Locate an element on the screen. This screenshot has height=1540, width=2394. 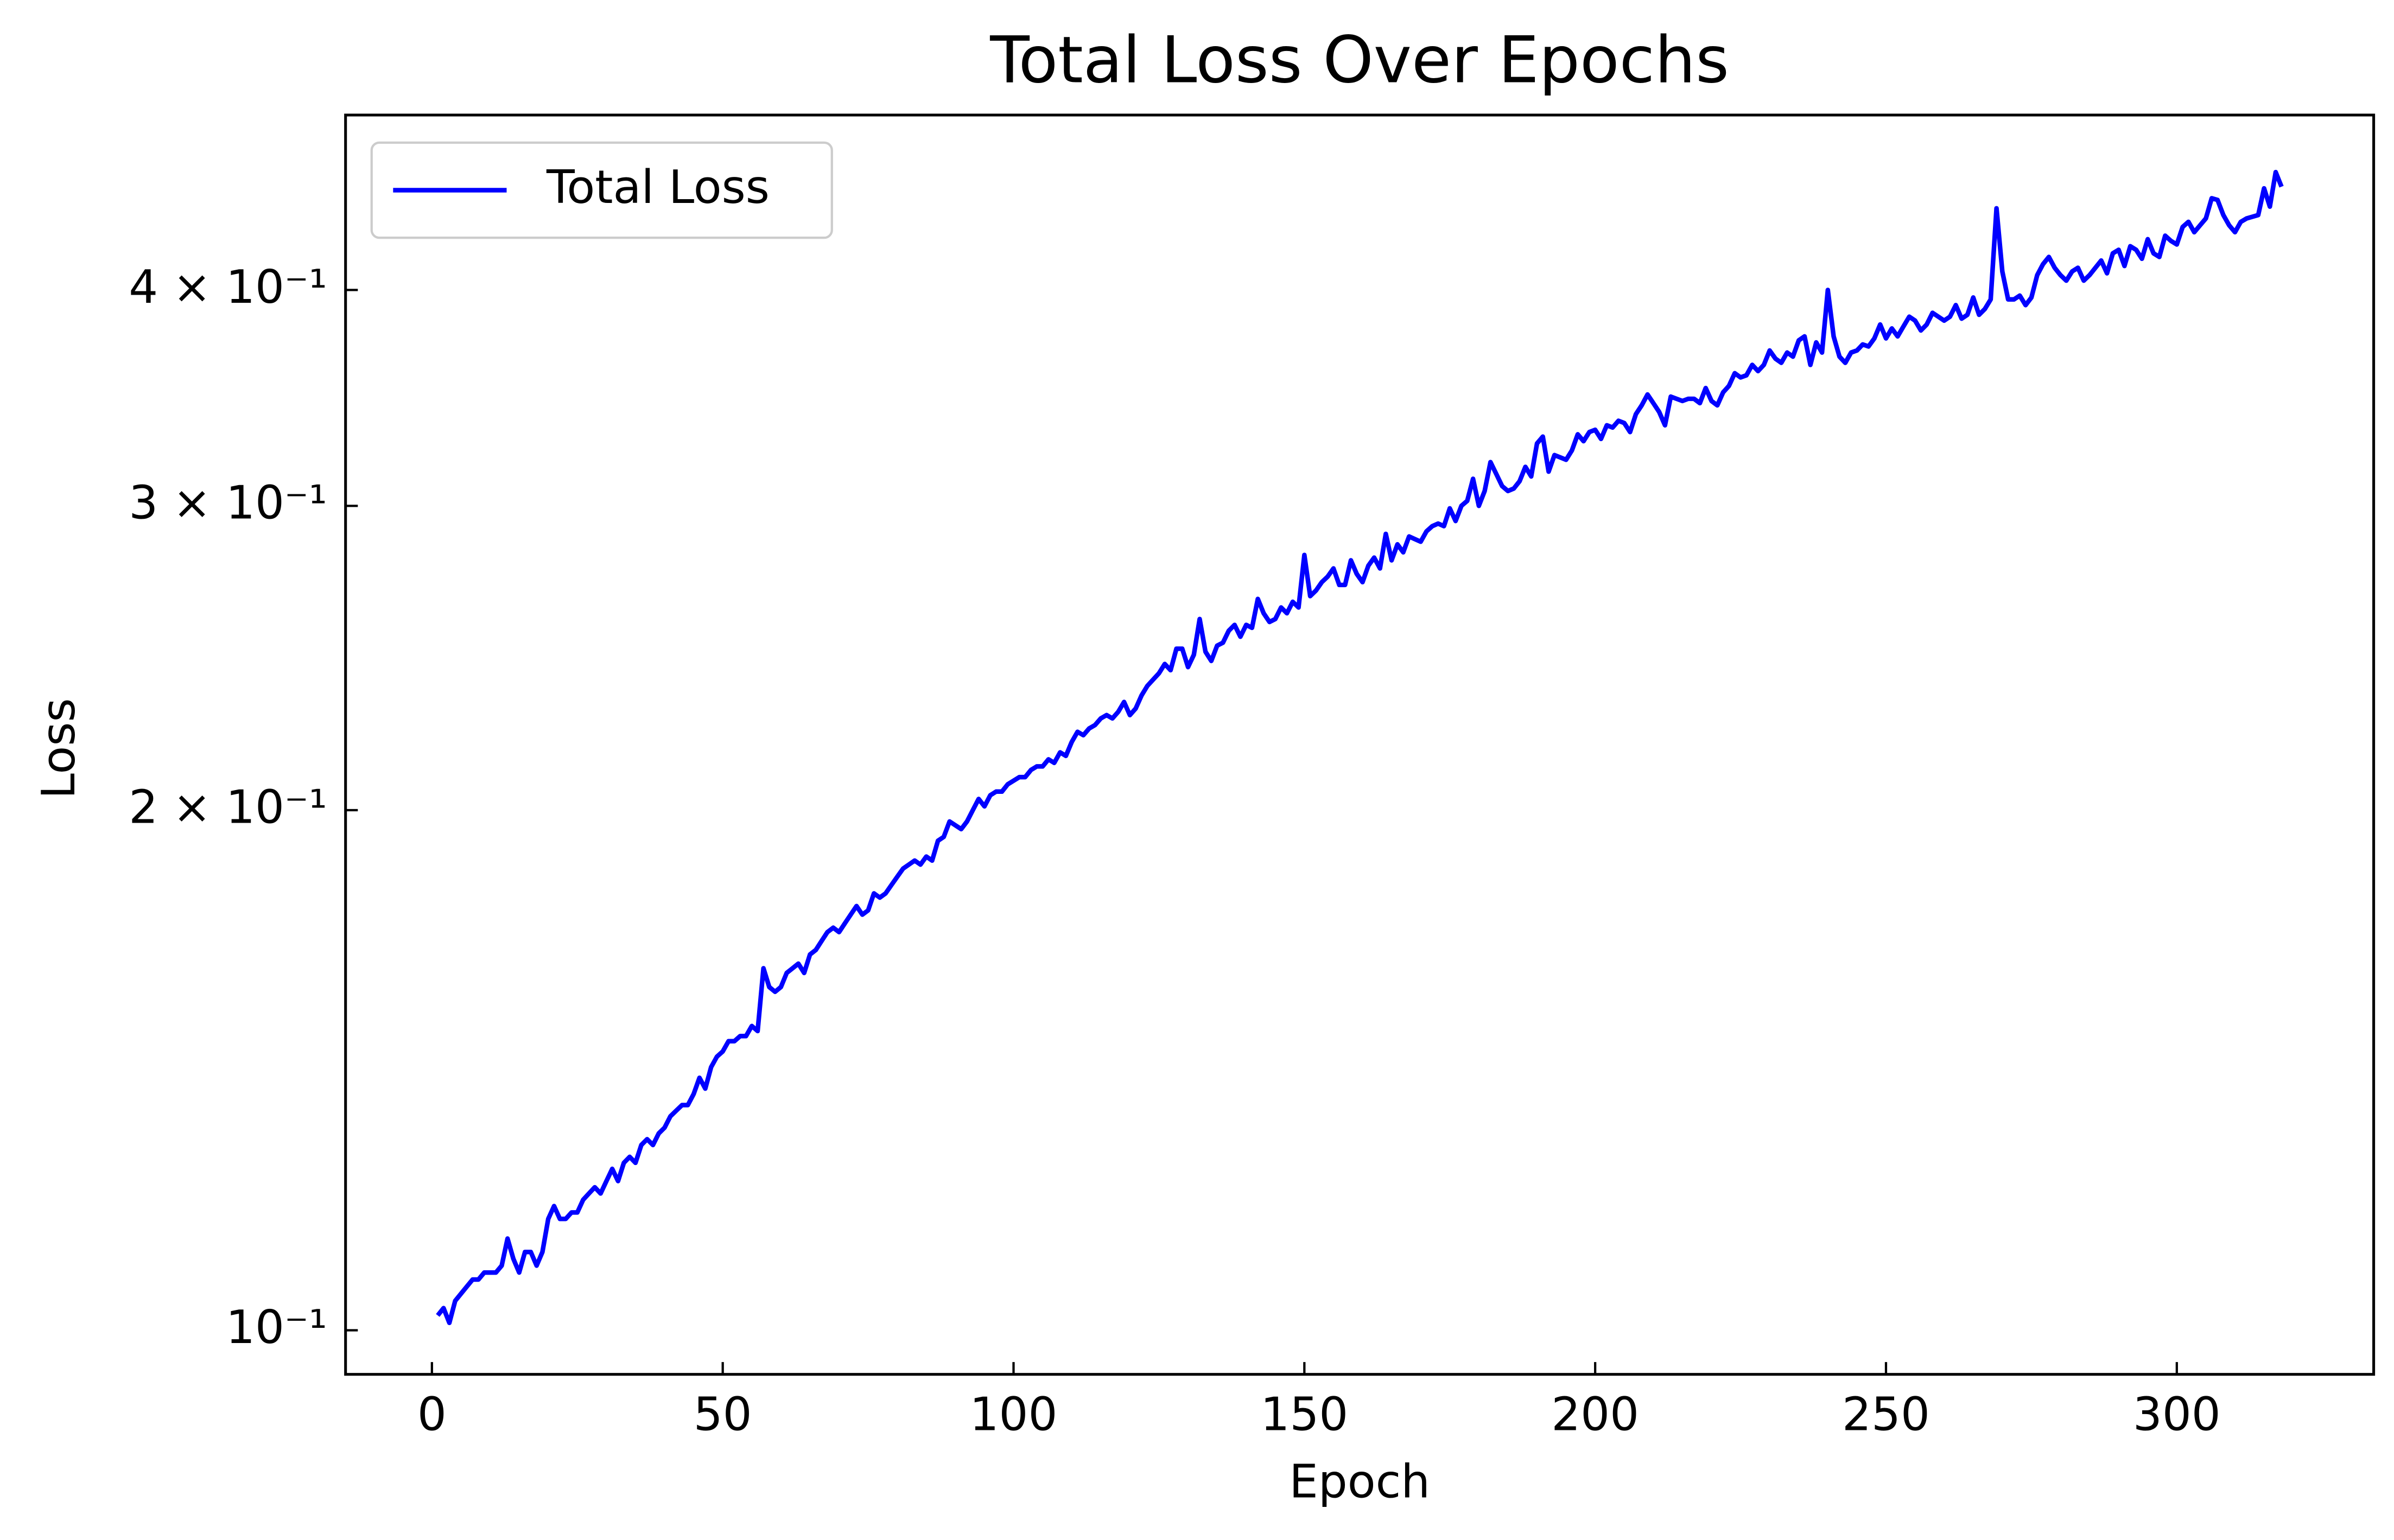
y-axis-label: Loss is located at coordinates (58, 748).